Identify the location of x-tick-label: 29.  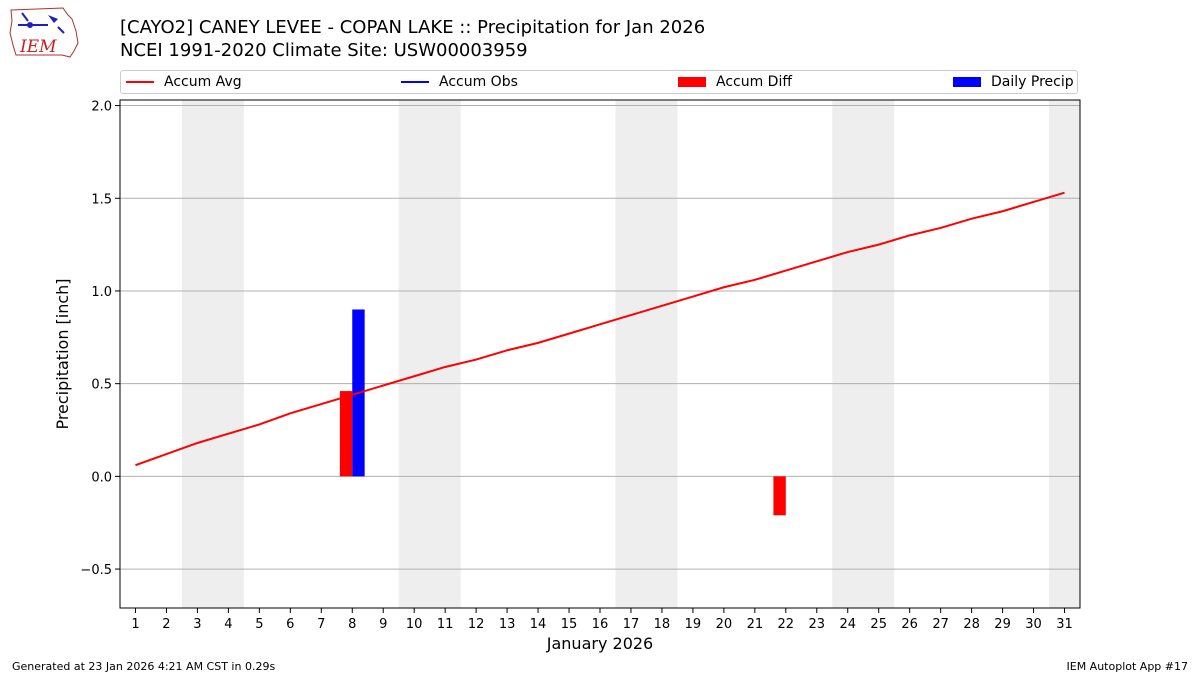
(1002, 624).